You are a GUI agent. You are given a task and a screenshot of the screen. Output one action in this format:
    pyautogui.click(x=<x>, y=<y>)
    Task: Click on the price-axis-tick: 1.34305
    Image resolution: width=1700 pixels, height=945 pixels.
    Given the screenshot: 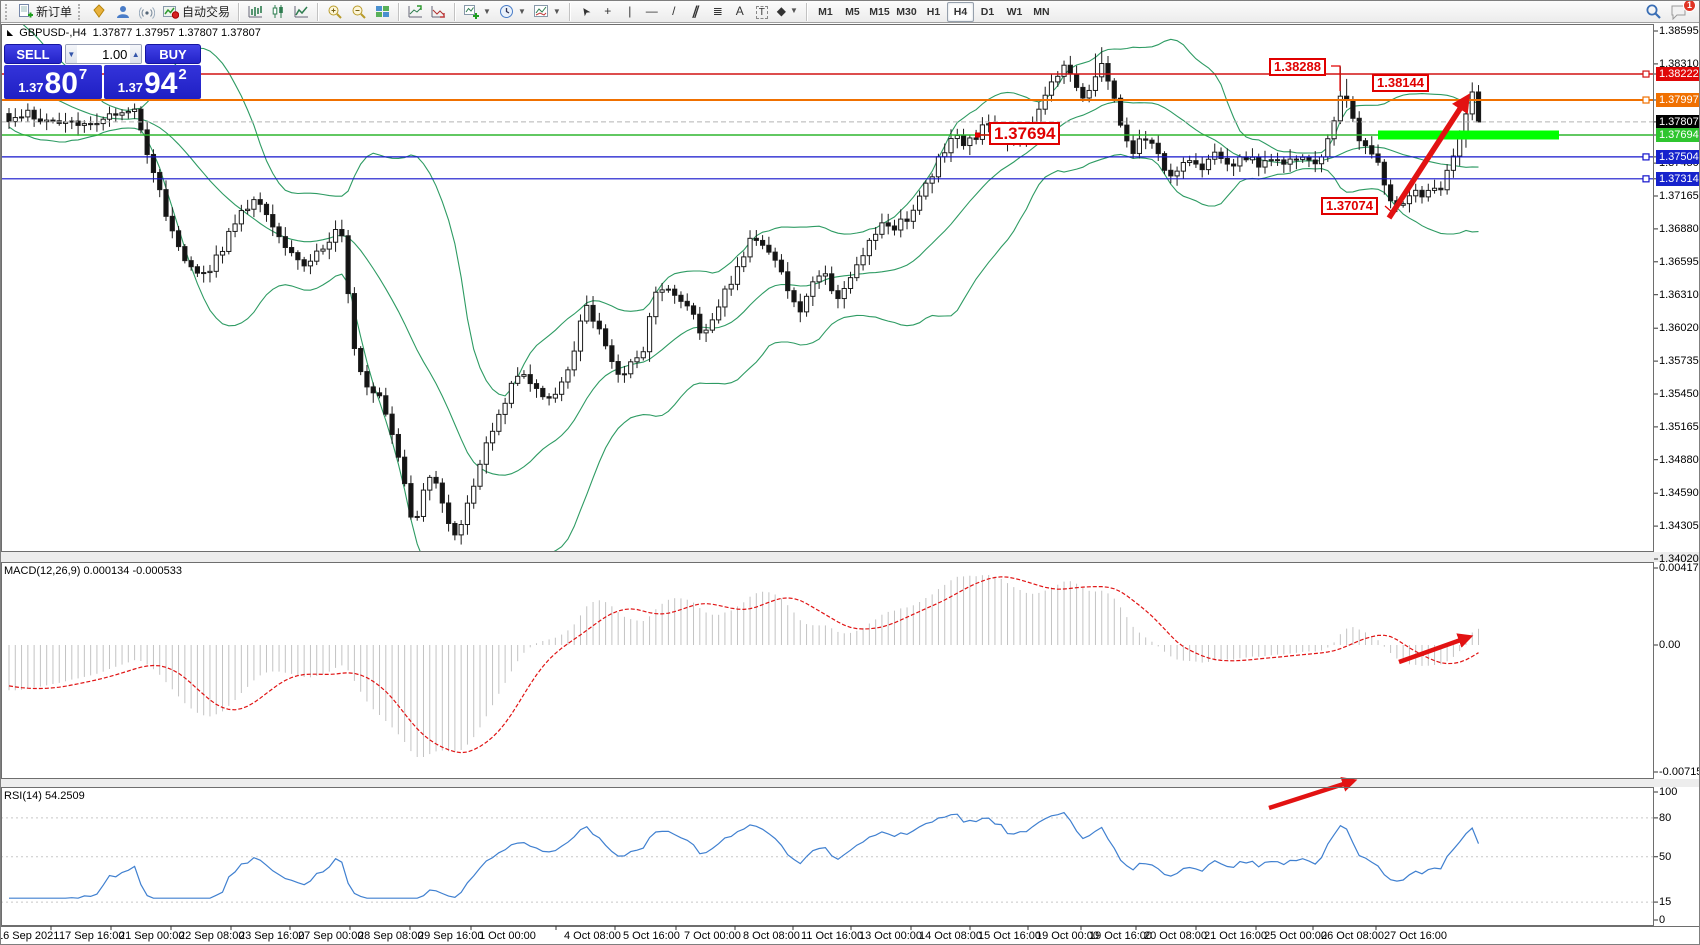 What is the action you would take?
    pyautogui.click(x=1679, y=526)
    